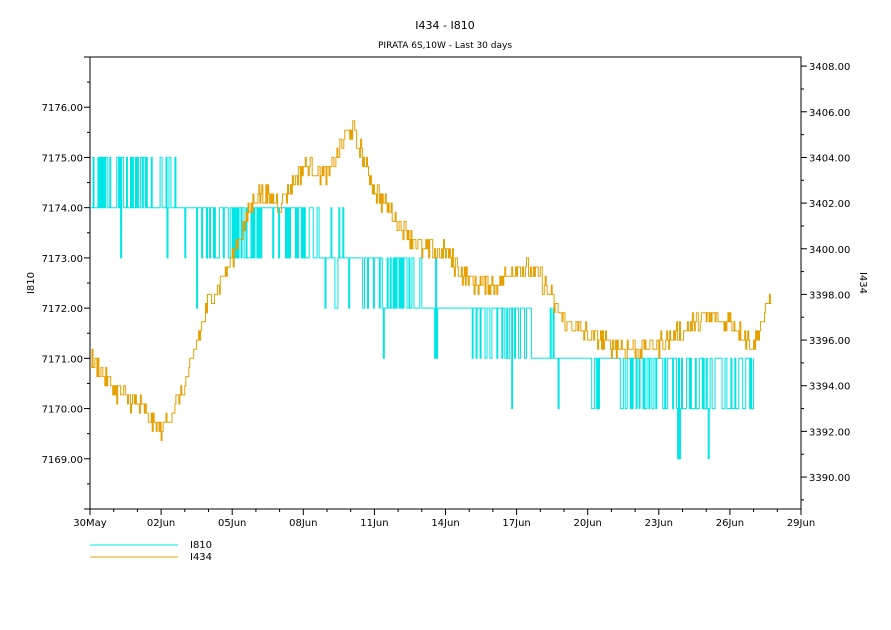 Image resolution: width=891 pixels, height=630 pixels. Describe the element at coordinates (303, 523) in the screenshot. I see `x-tick-label: 08Jun` at that location.